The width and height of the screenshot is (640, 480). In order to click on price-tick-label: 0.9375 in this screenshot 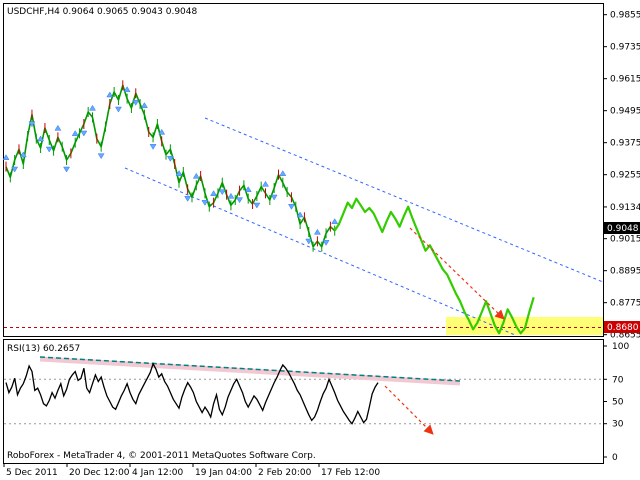, I will do `click(625, 144)`.